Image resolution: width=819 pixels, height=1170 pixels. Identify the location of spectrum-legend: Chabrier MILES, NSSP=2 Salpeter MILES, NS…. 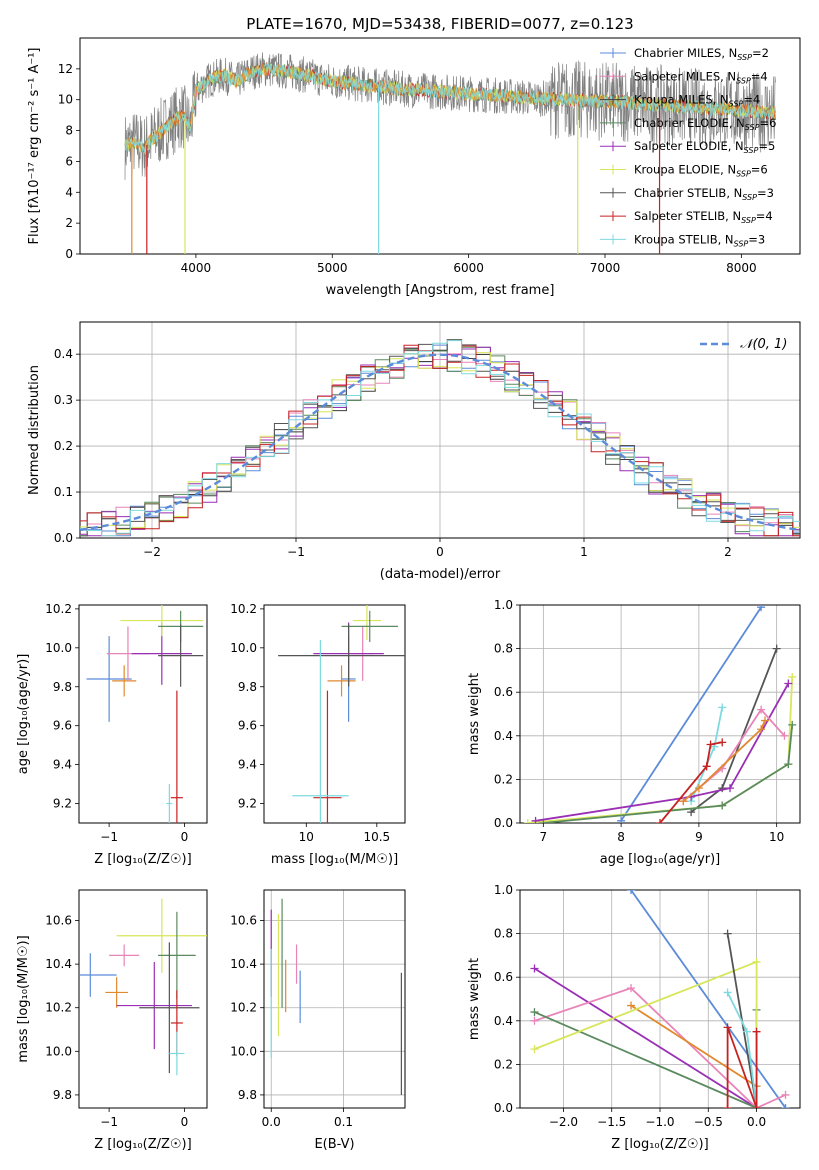
(688, 147).